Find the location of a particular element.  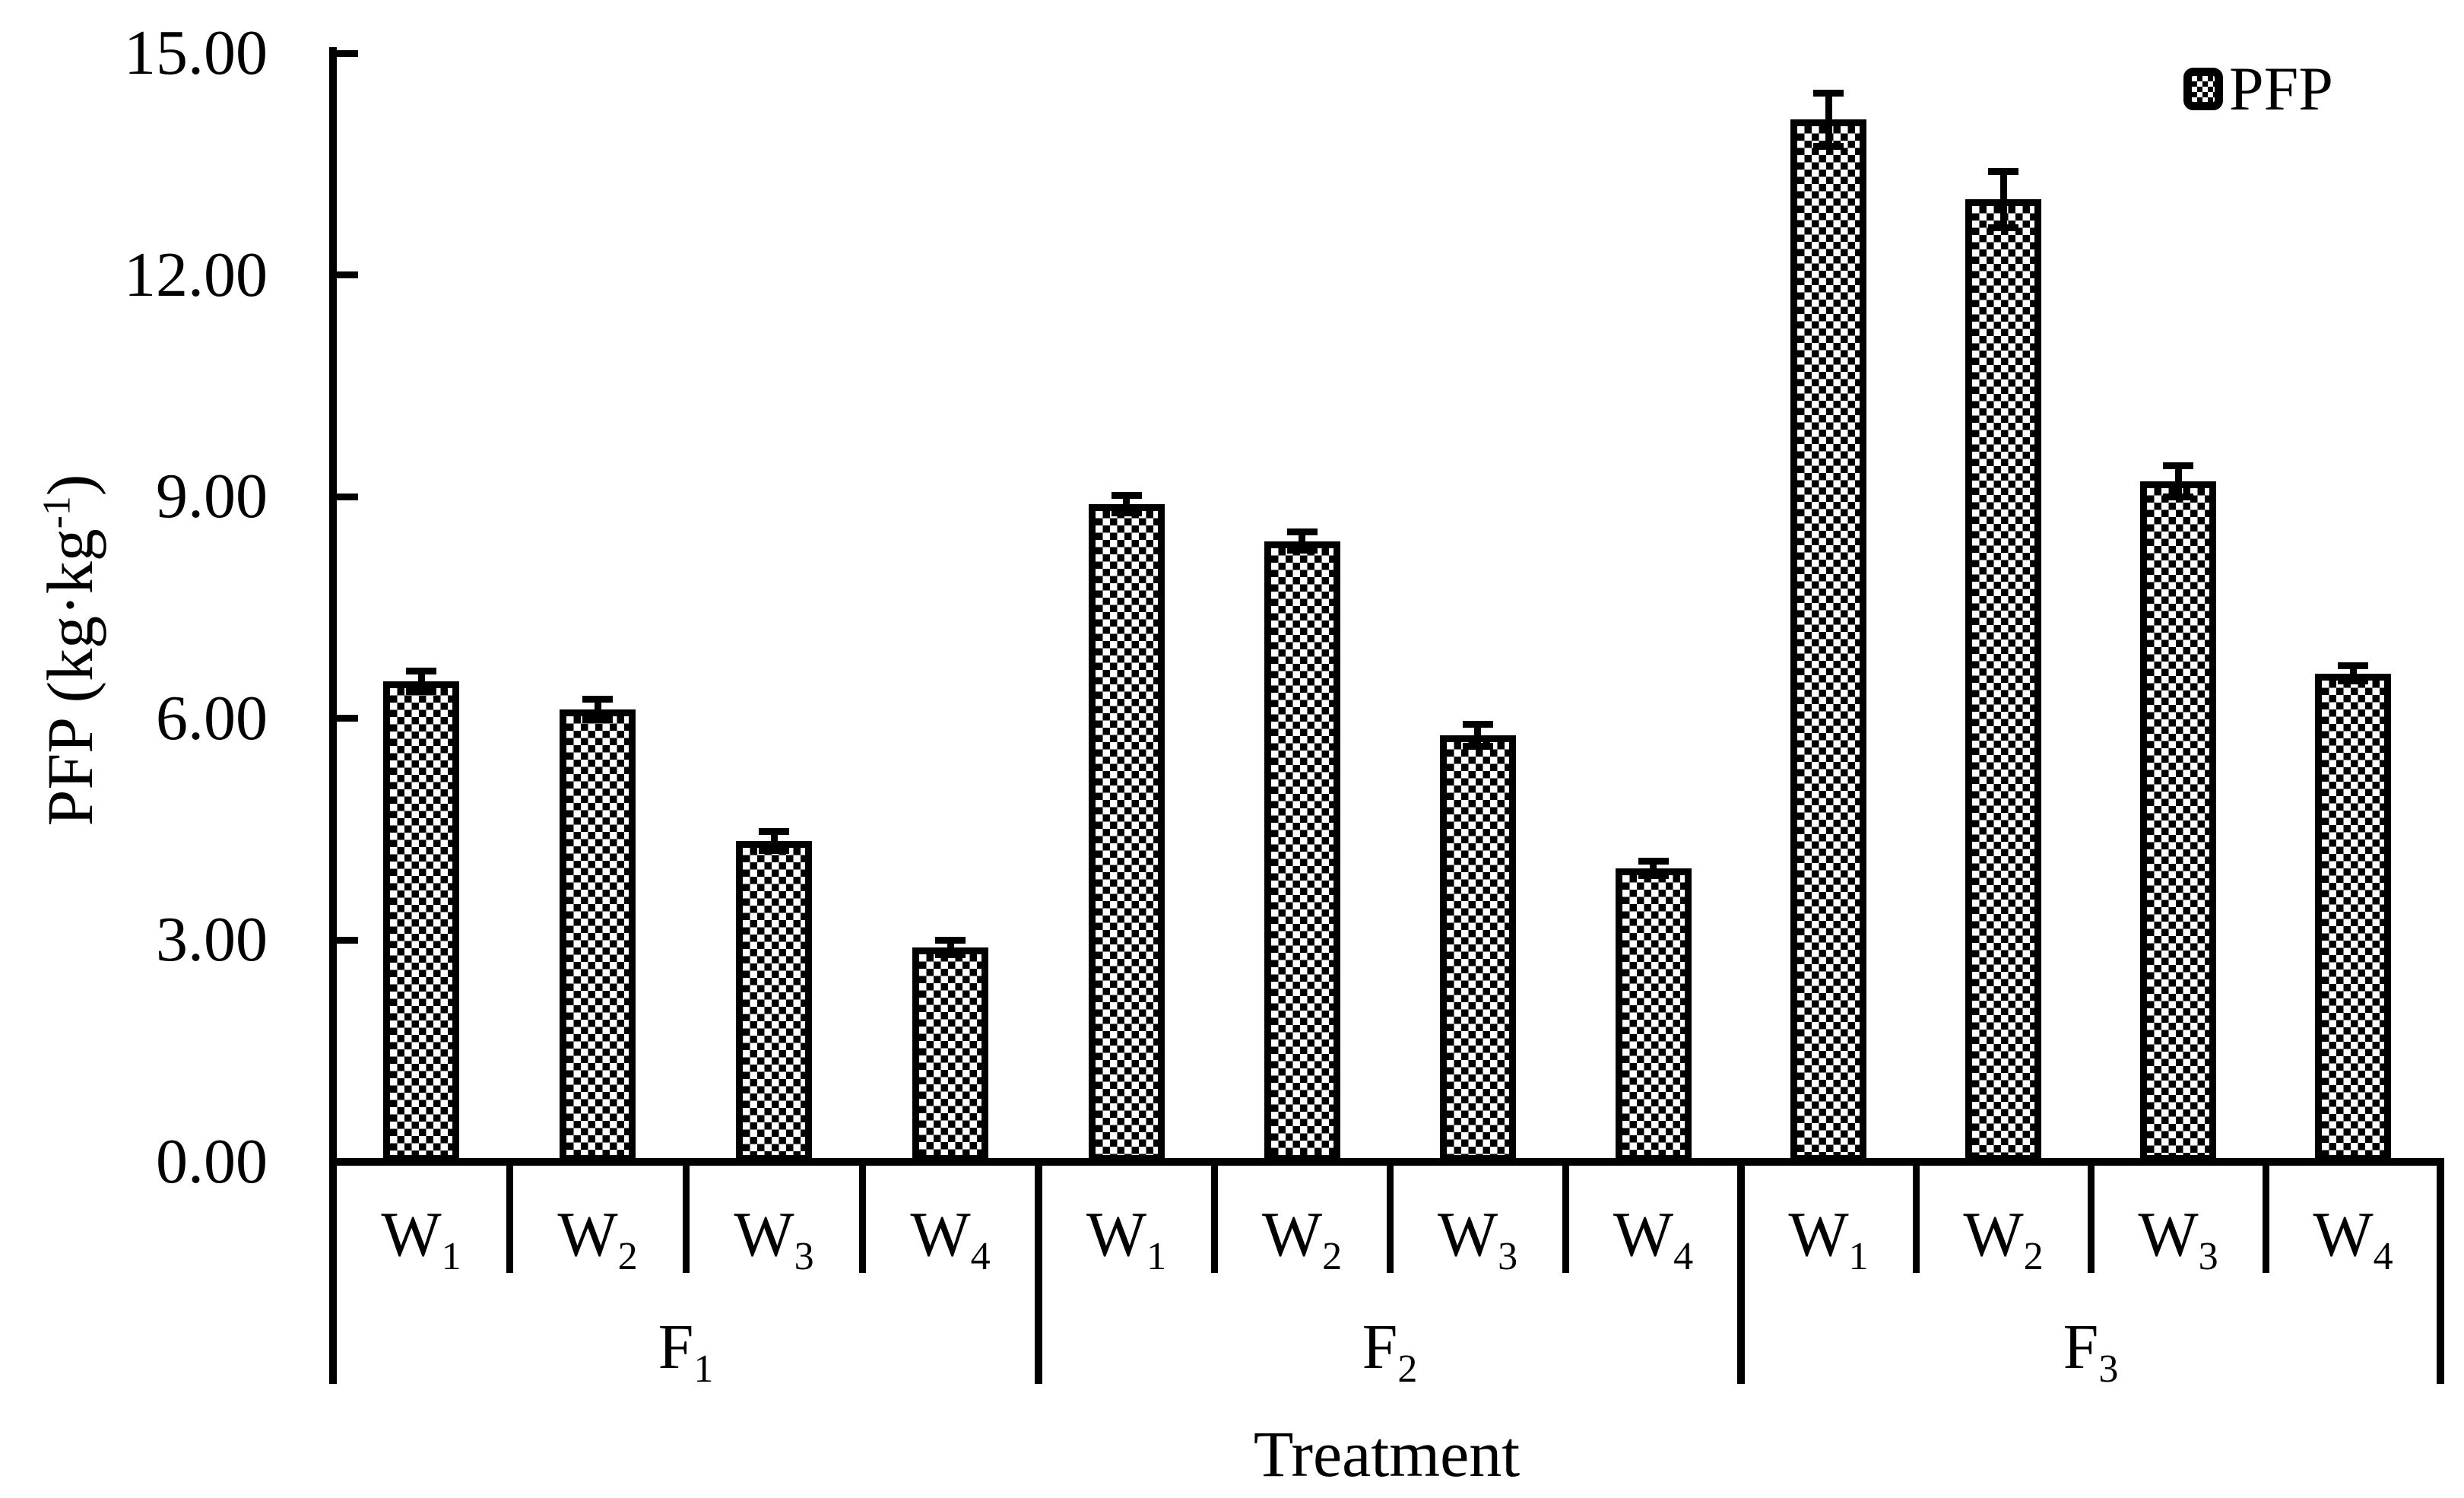

group-label-subscript: 2 is located at coordinates (1408, 1369).